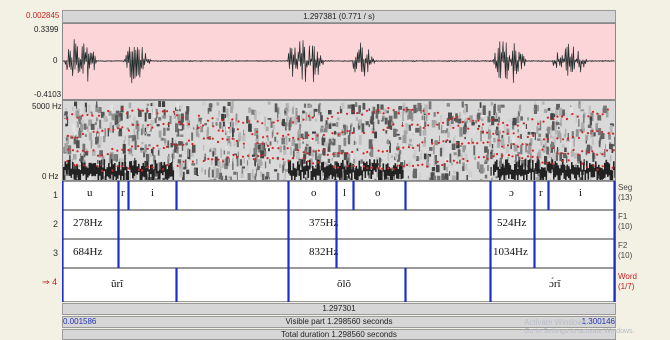 The width and height of the screenshot is (670, 340). What do you see at coordinates (339, 195) in the screenshot?
I see `tier-seg: u r i o l o ɔ r i` at bounding box center [339, 195].